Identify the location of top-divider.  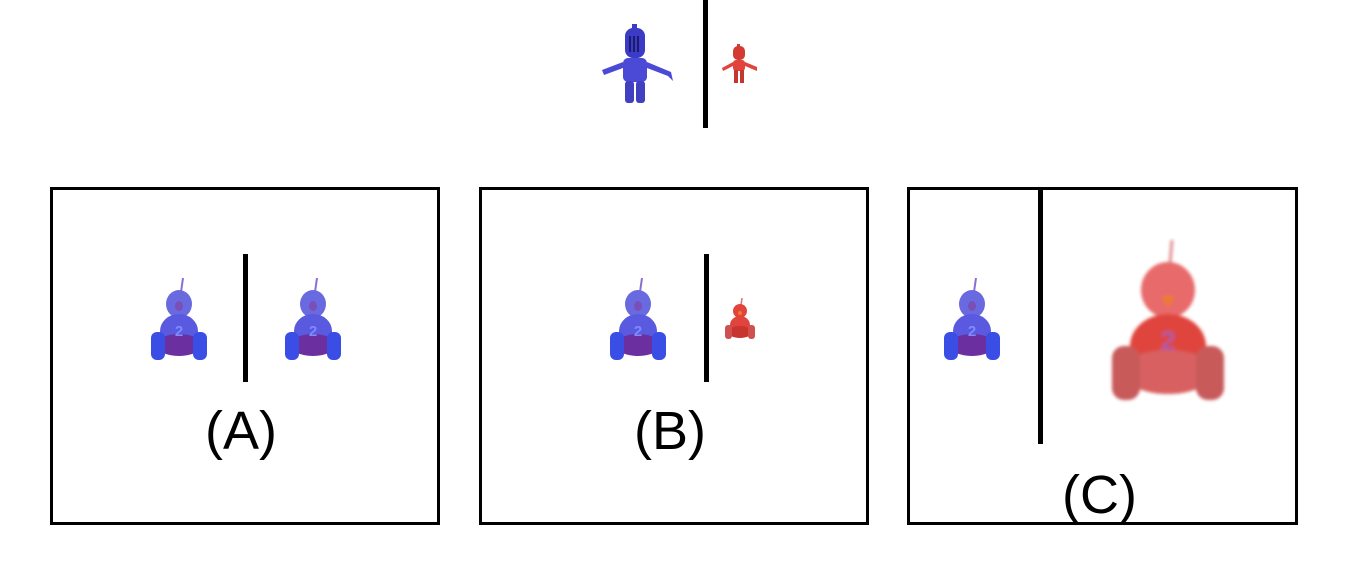
(705, 64).